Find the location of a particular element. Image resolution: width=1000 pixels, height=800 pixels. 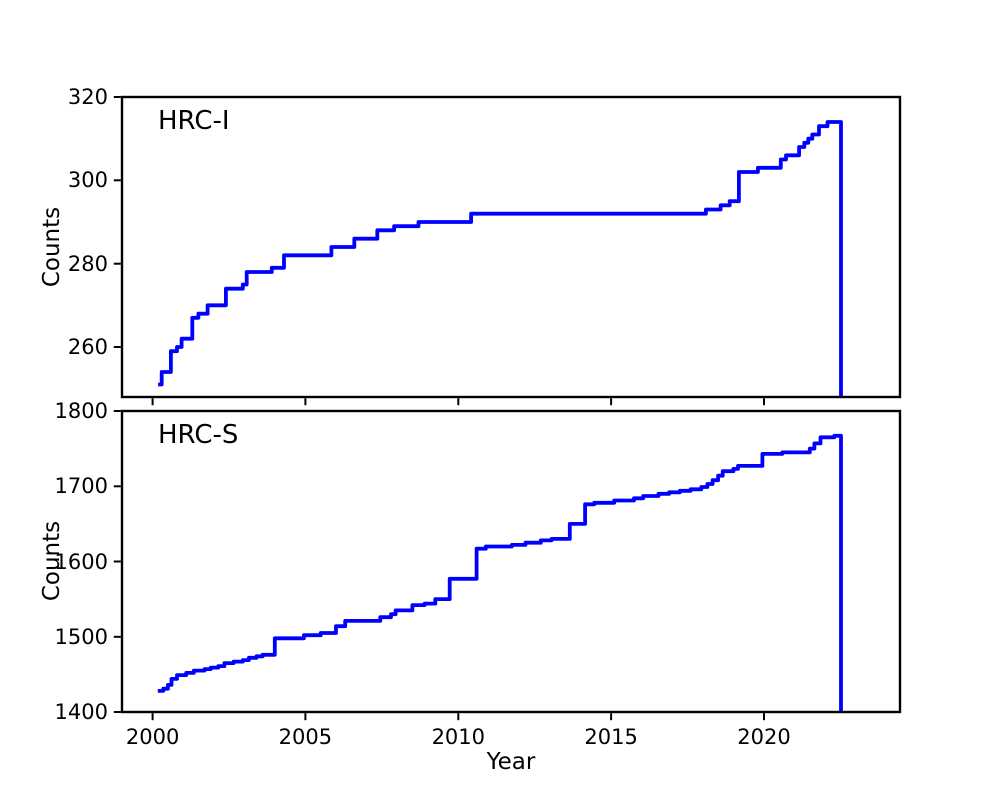

y-tick-label: 320 is located at coordinates (87, 97).